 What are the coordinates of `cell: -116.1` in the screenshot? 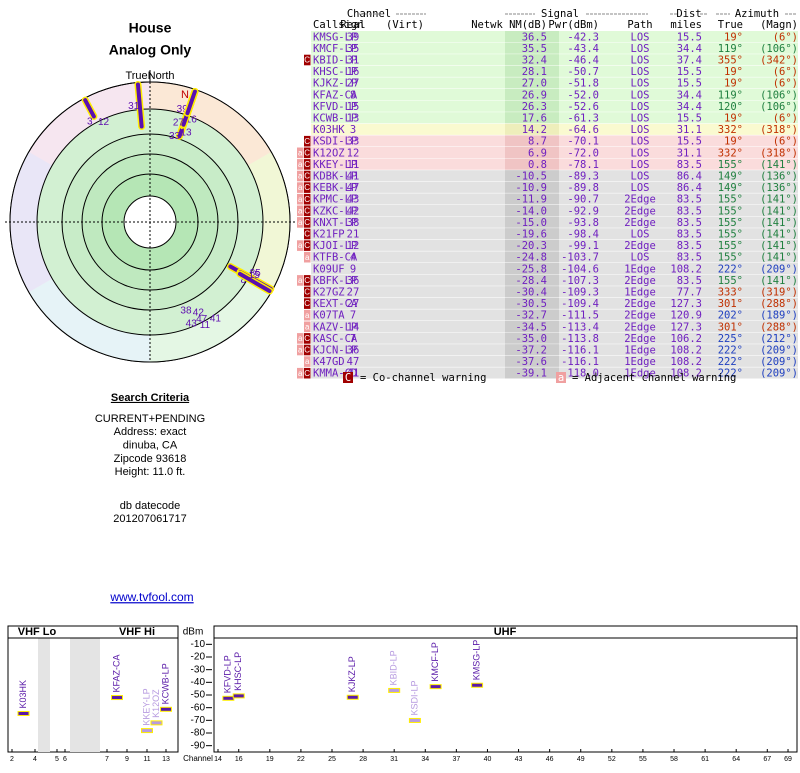 It's located at (580, 351).